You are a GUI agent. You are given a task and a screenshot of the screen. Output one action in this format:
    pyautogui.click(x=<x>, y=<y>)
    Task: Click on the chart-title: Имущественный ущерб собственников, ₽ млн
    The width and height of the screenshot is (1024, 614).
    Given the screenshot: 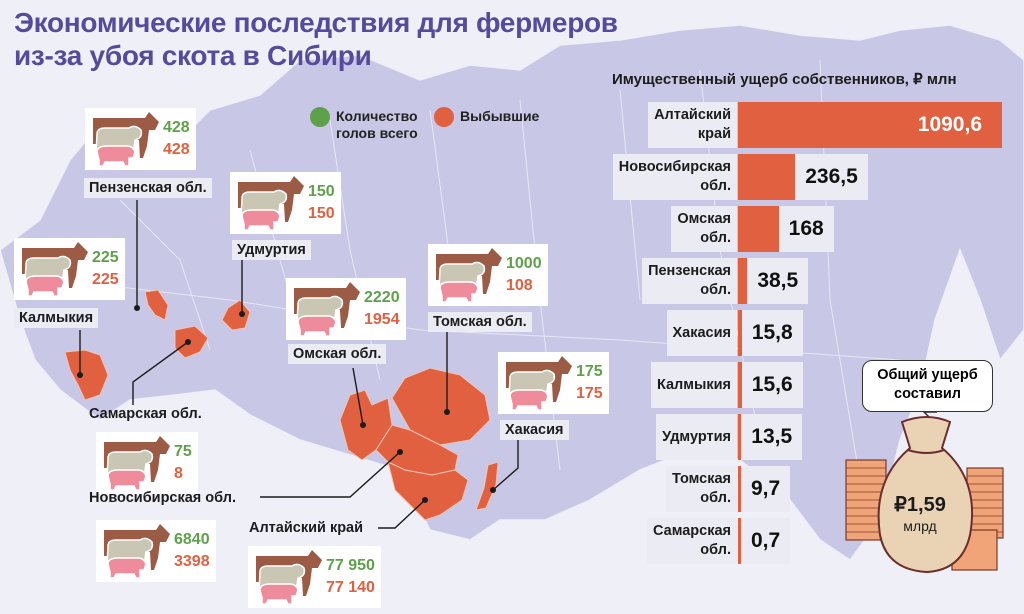 What is the action you would take?
    pyautogui.click(x=784, y=79)
    